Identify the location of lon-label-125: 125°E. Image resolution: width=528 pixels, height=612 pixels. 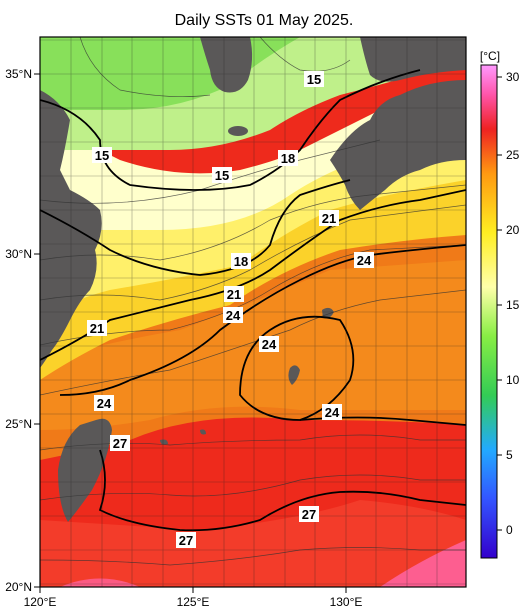
(193, 602).